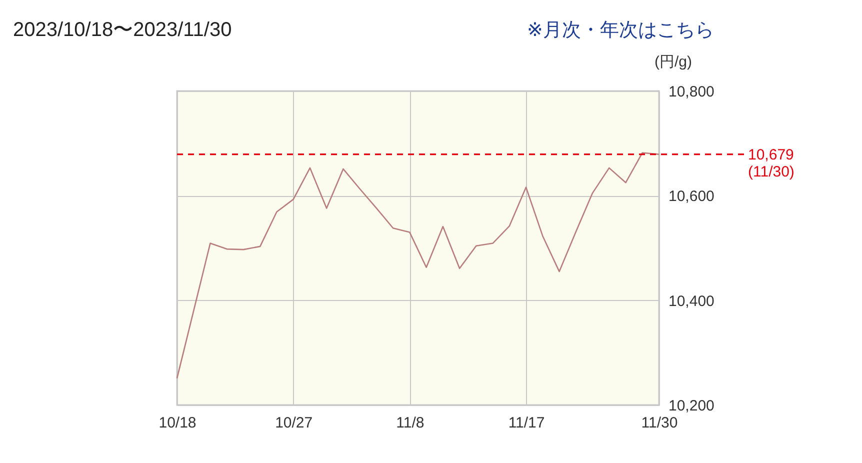 The image size is (862, 463). I want to click on y-tick-label: 10,800, so click(691, 92).